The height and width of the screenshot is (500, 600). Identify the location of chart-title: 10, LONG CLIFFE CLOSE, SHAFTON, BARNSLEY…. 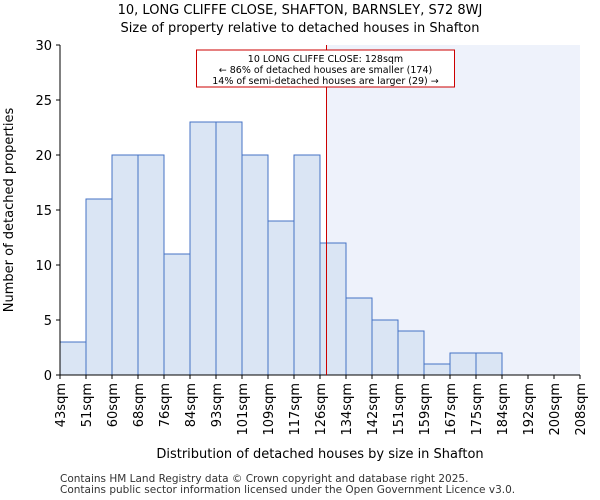
(300, 10).